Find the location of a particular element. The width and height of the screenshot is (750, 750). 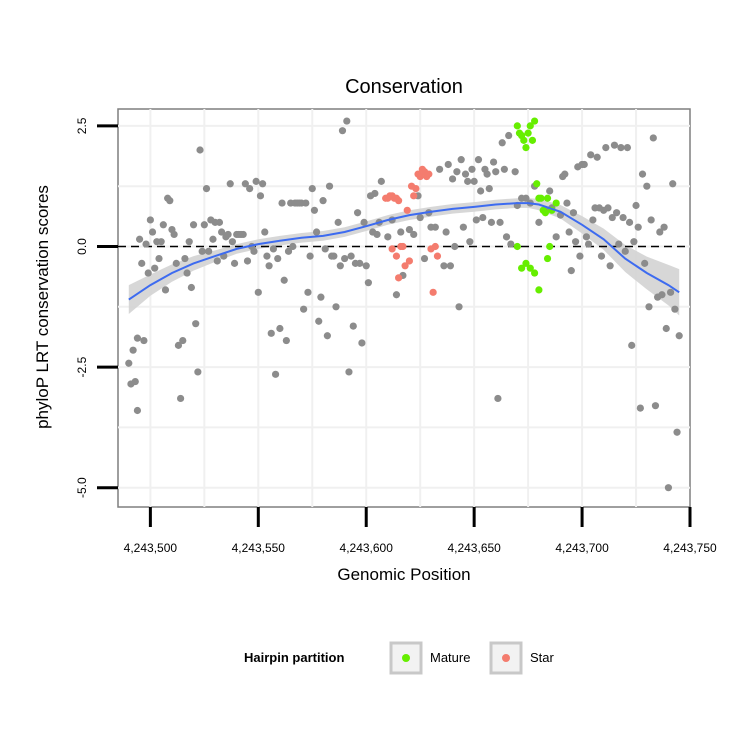

x-tick-label: 4,243,750 is located at coordinates (690, 548).